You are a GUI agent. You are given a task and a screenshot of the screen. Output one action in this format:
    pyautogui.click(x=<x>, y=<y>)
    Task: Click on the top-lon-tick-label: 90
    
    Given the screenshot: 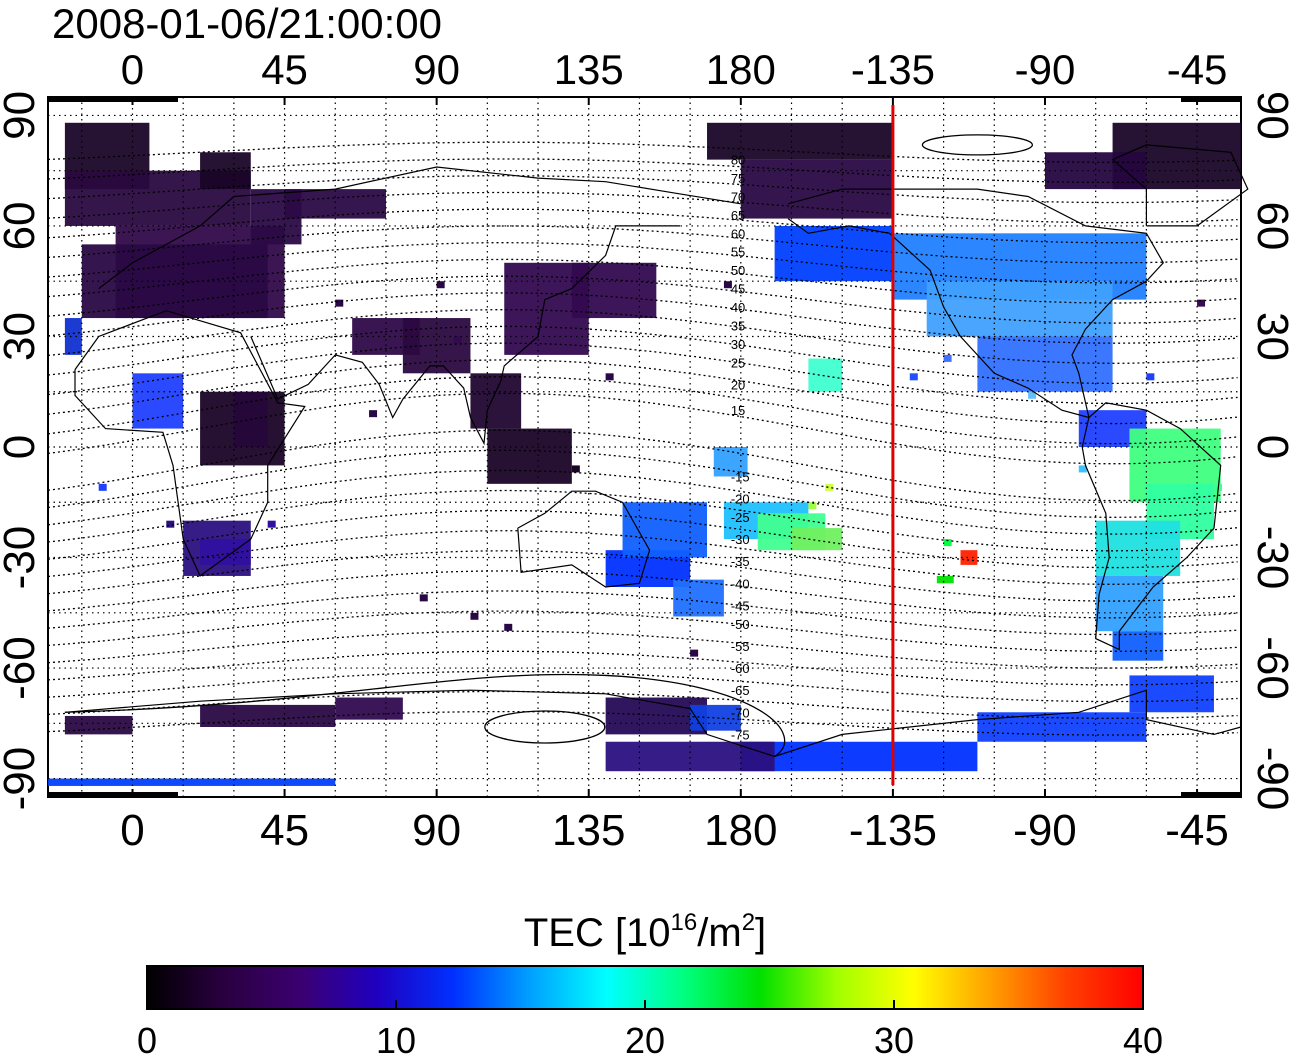 What is the action you would take?
    pyautogui.click(x=436, y=69)
    